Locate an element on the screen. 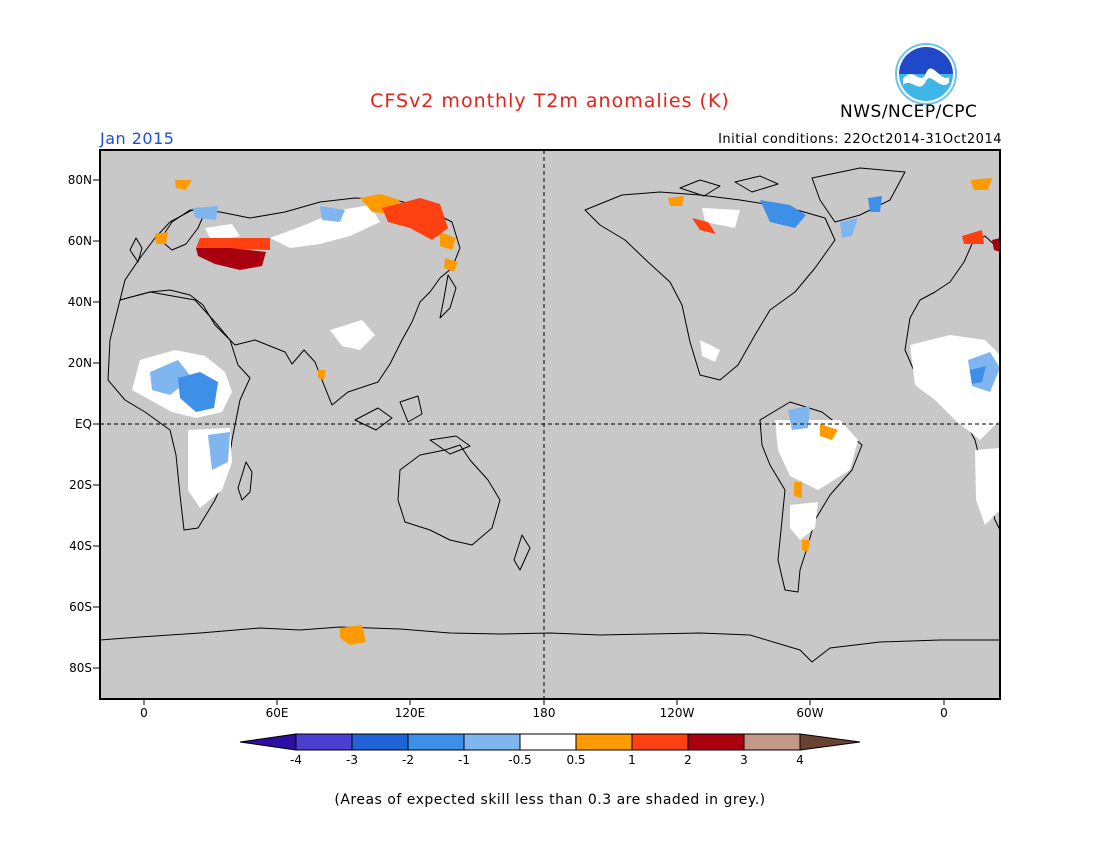  colorbar-tick: -2 is located at coordinates (408, 760).